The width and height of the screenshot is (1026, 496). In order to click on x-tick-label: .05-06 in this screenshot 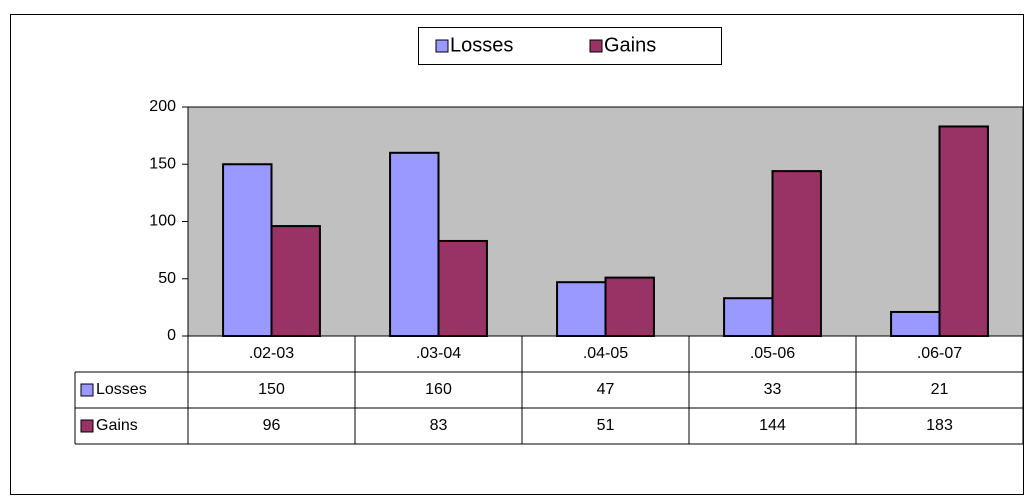, I will do `click(772, 353)`.